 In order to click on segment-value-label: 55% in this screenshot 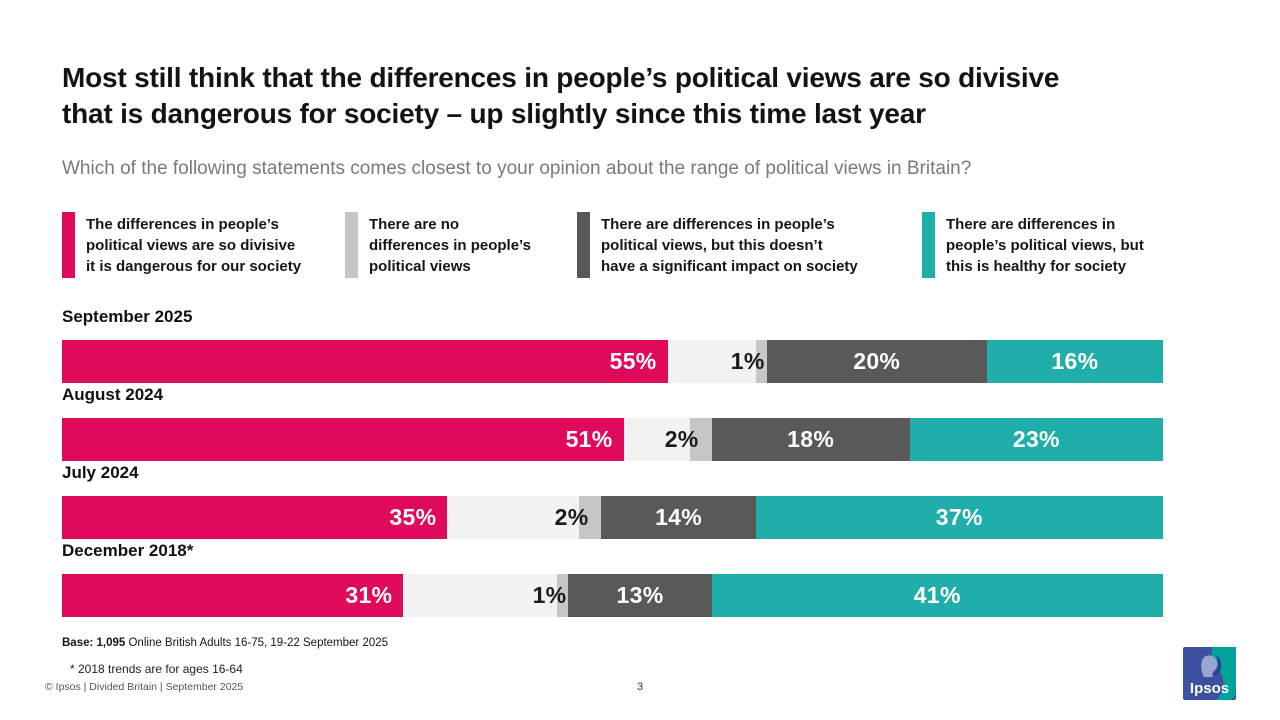, I will do `click(633, 361)`.